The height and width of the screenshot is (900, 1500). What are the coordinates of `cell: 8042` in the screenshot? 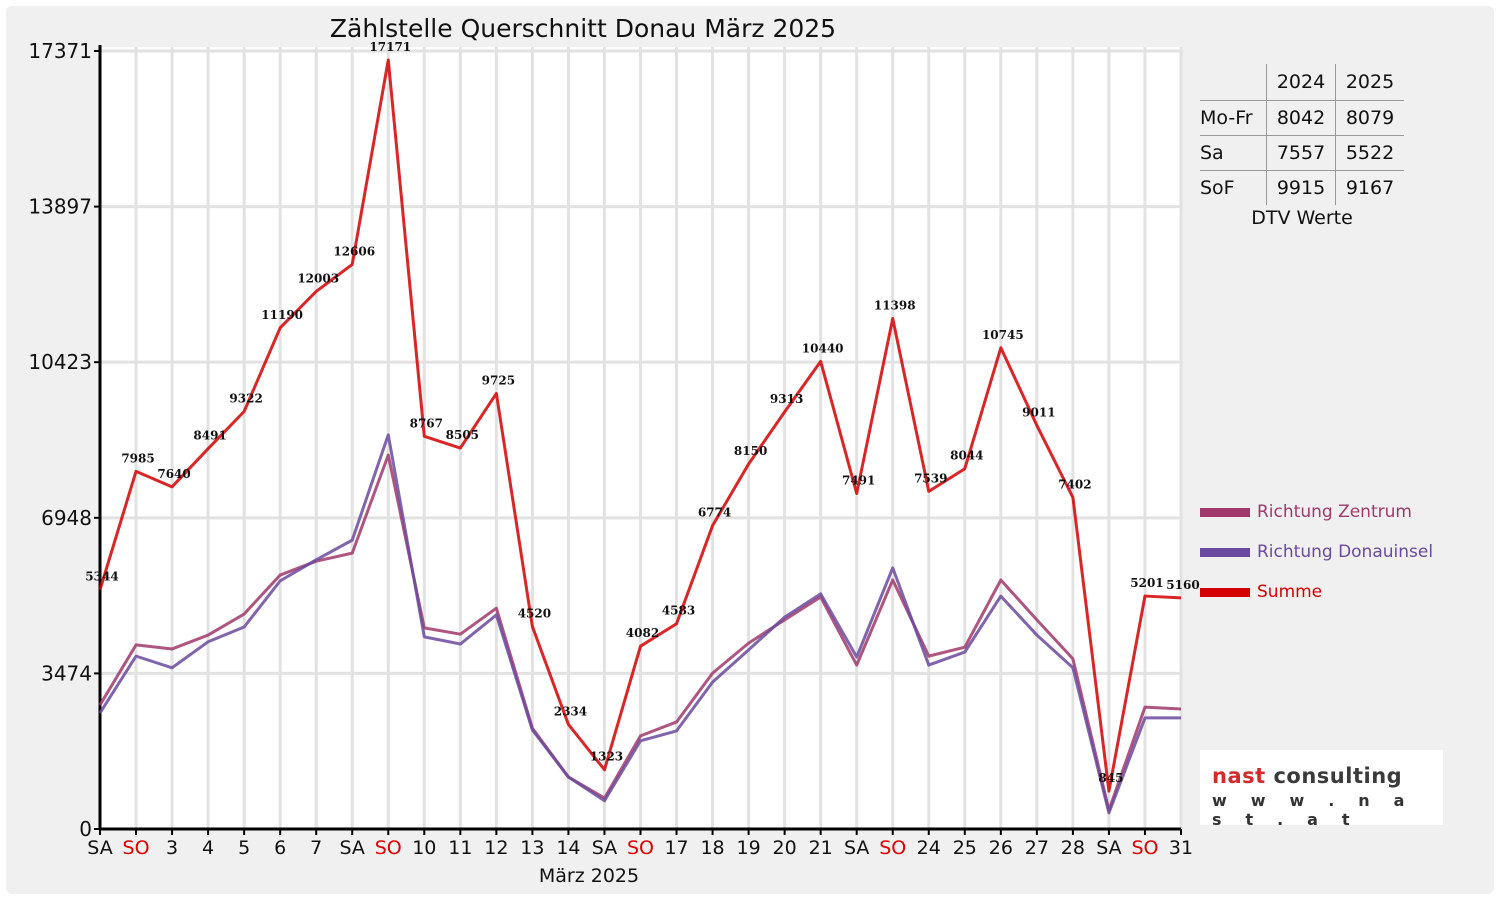 It's located at (1301, 118).